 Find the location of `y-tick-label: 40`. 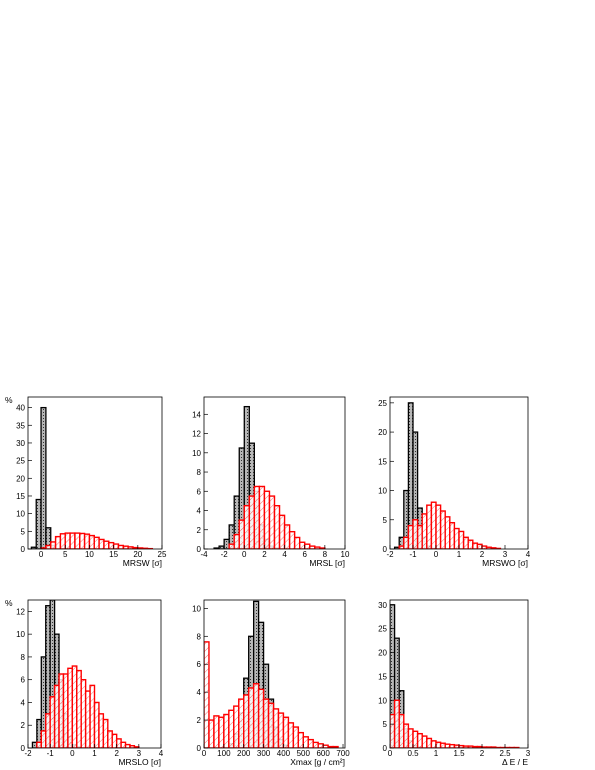

y-tick-label: 40 is located at coordinates (20, 408).